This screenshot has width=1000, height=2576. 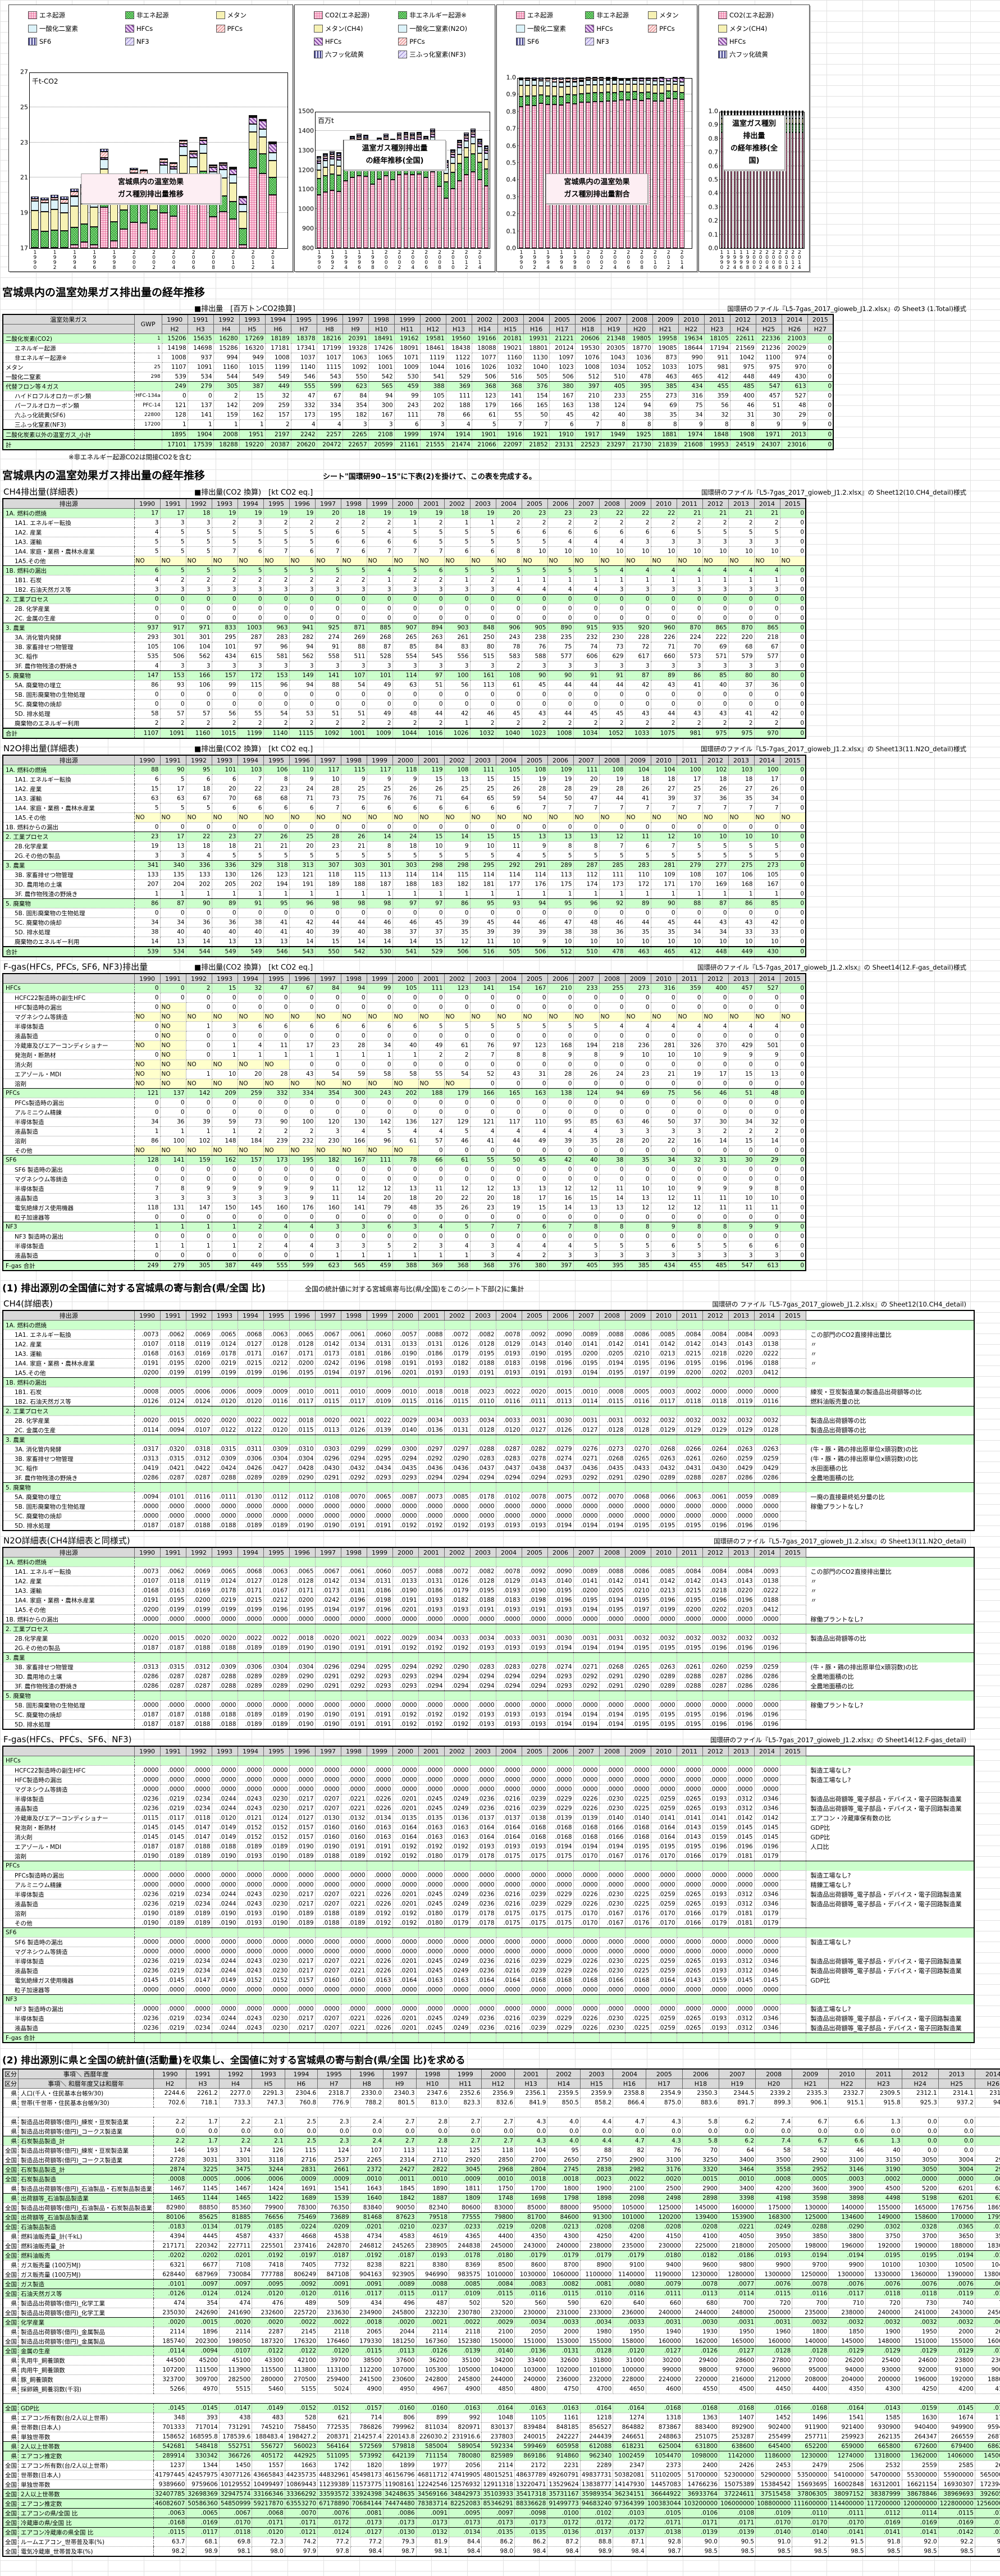 I want to click on cell: 459, so click(x=407, y=386).